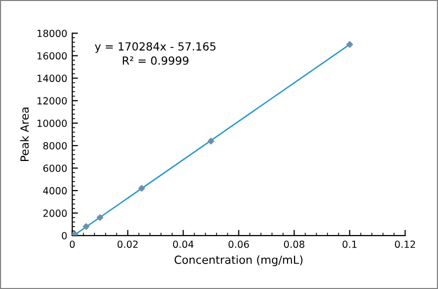 This screenshot has height=289, width=438. What do you see at coordinates (52, 56) in the screenshot?
I see `y-tick-label: 16000` at bounding box center [52, 56].